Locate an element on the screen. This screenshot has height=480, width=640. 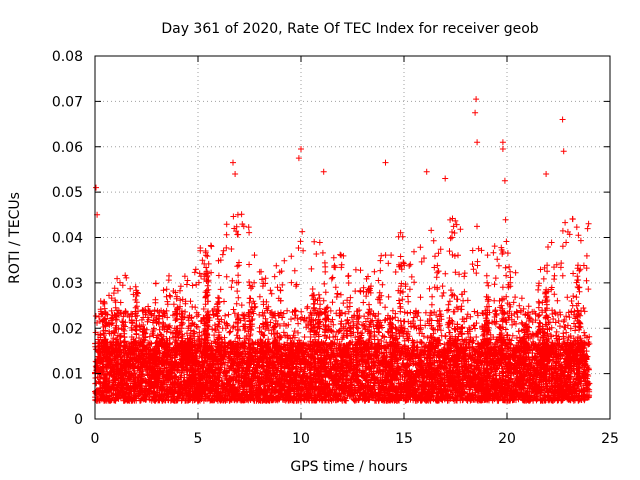
x-axis-label: GPS time / hours is located at coordinates (348, 467).